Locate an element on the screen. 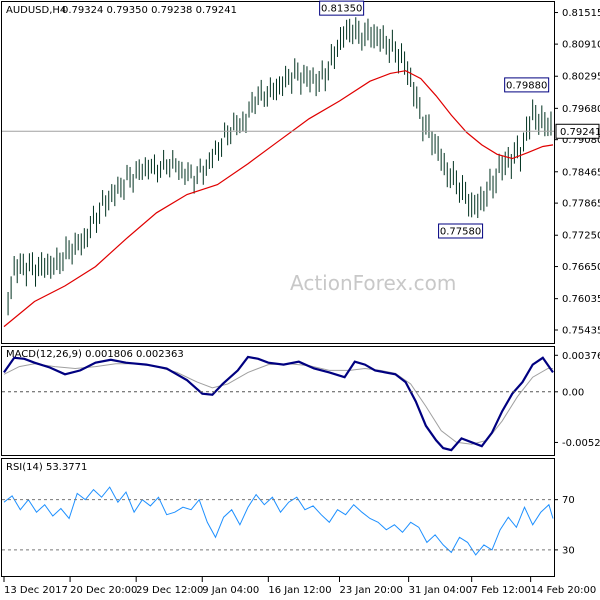 The width and height of the screenshot is (600, 600). watermark: ActionForex.com is located at coordinates (373, 283).